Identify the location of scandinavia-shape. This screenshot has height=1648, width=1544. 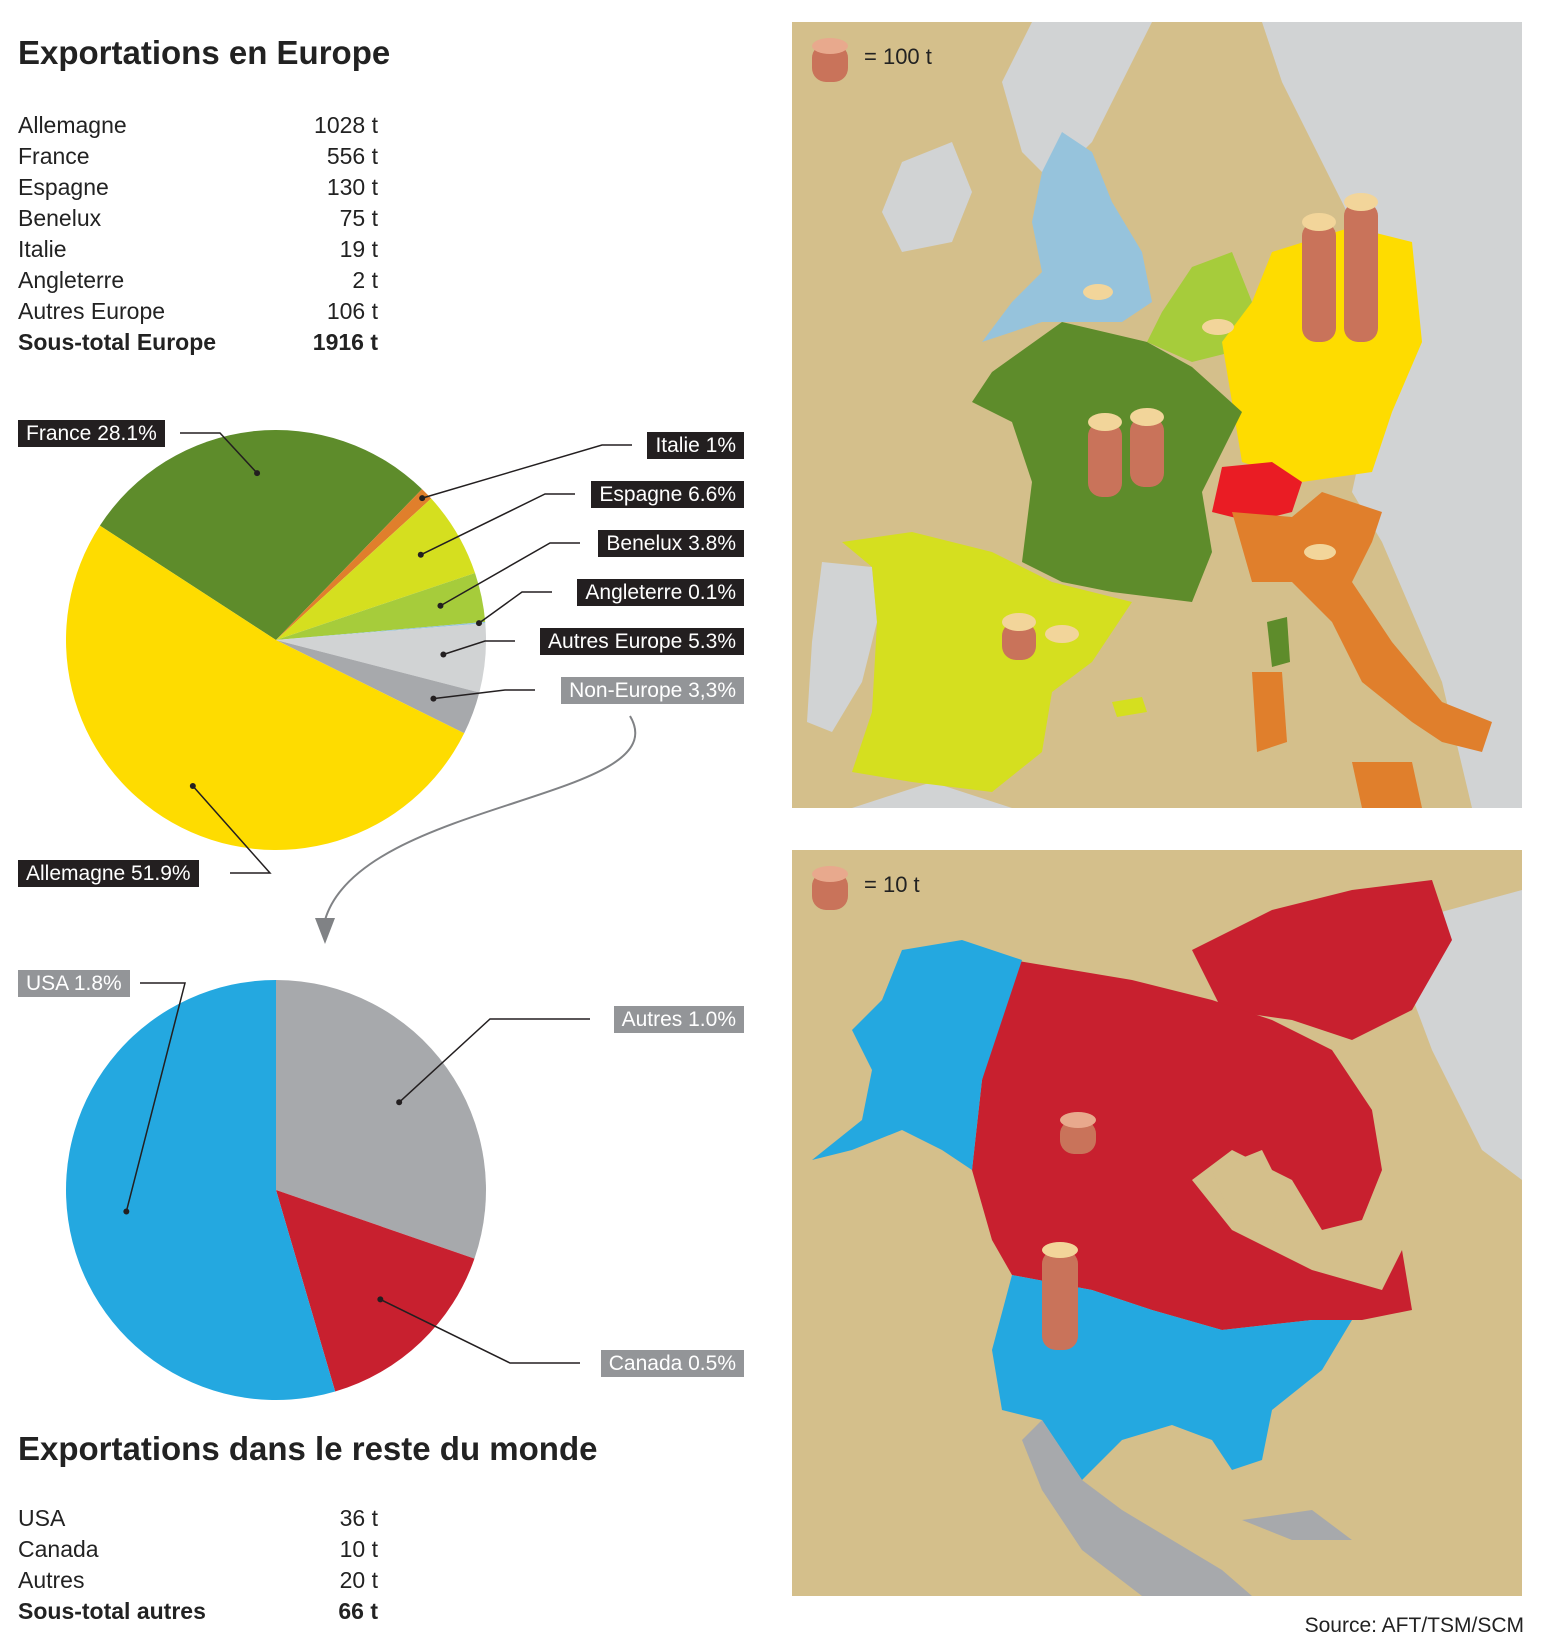
(1077, 102).